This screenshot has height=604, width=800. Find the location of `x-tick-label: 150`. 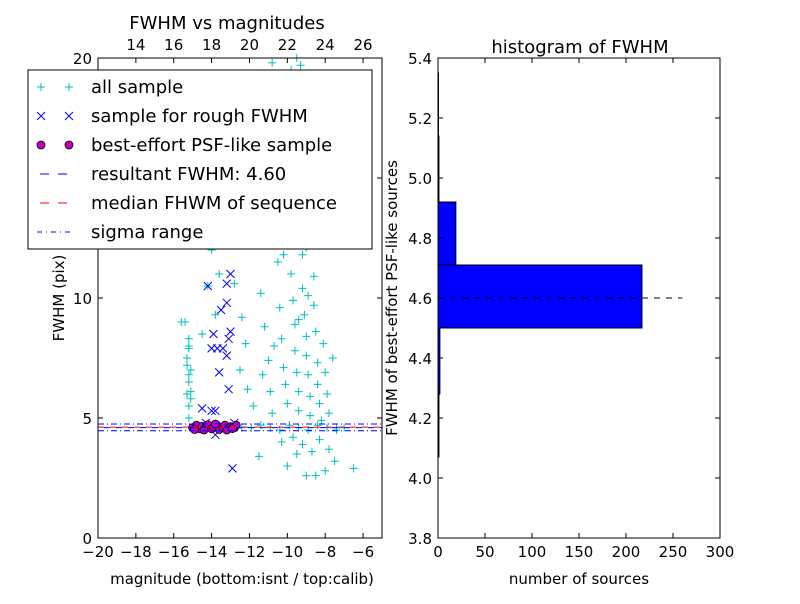

x-tick-label: 150 is located at coordinates (579, 552).